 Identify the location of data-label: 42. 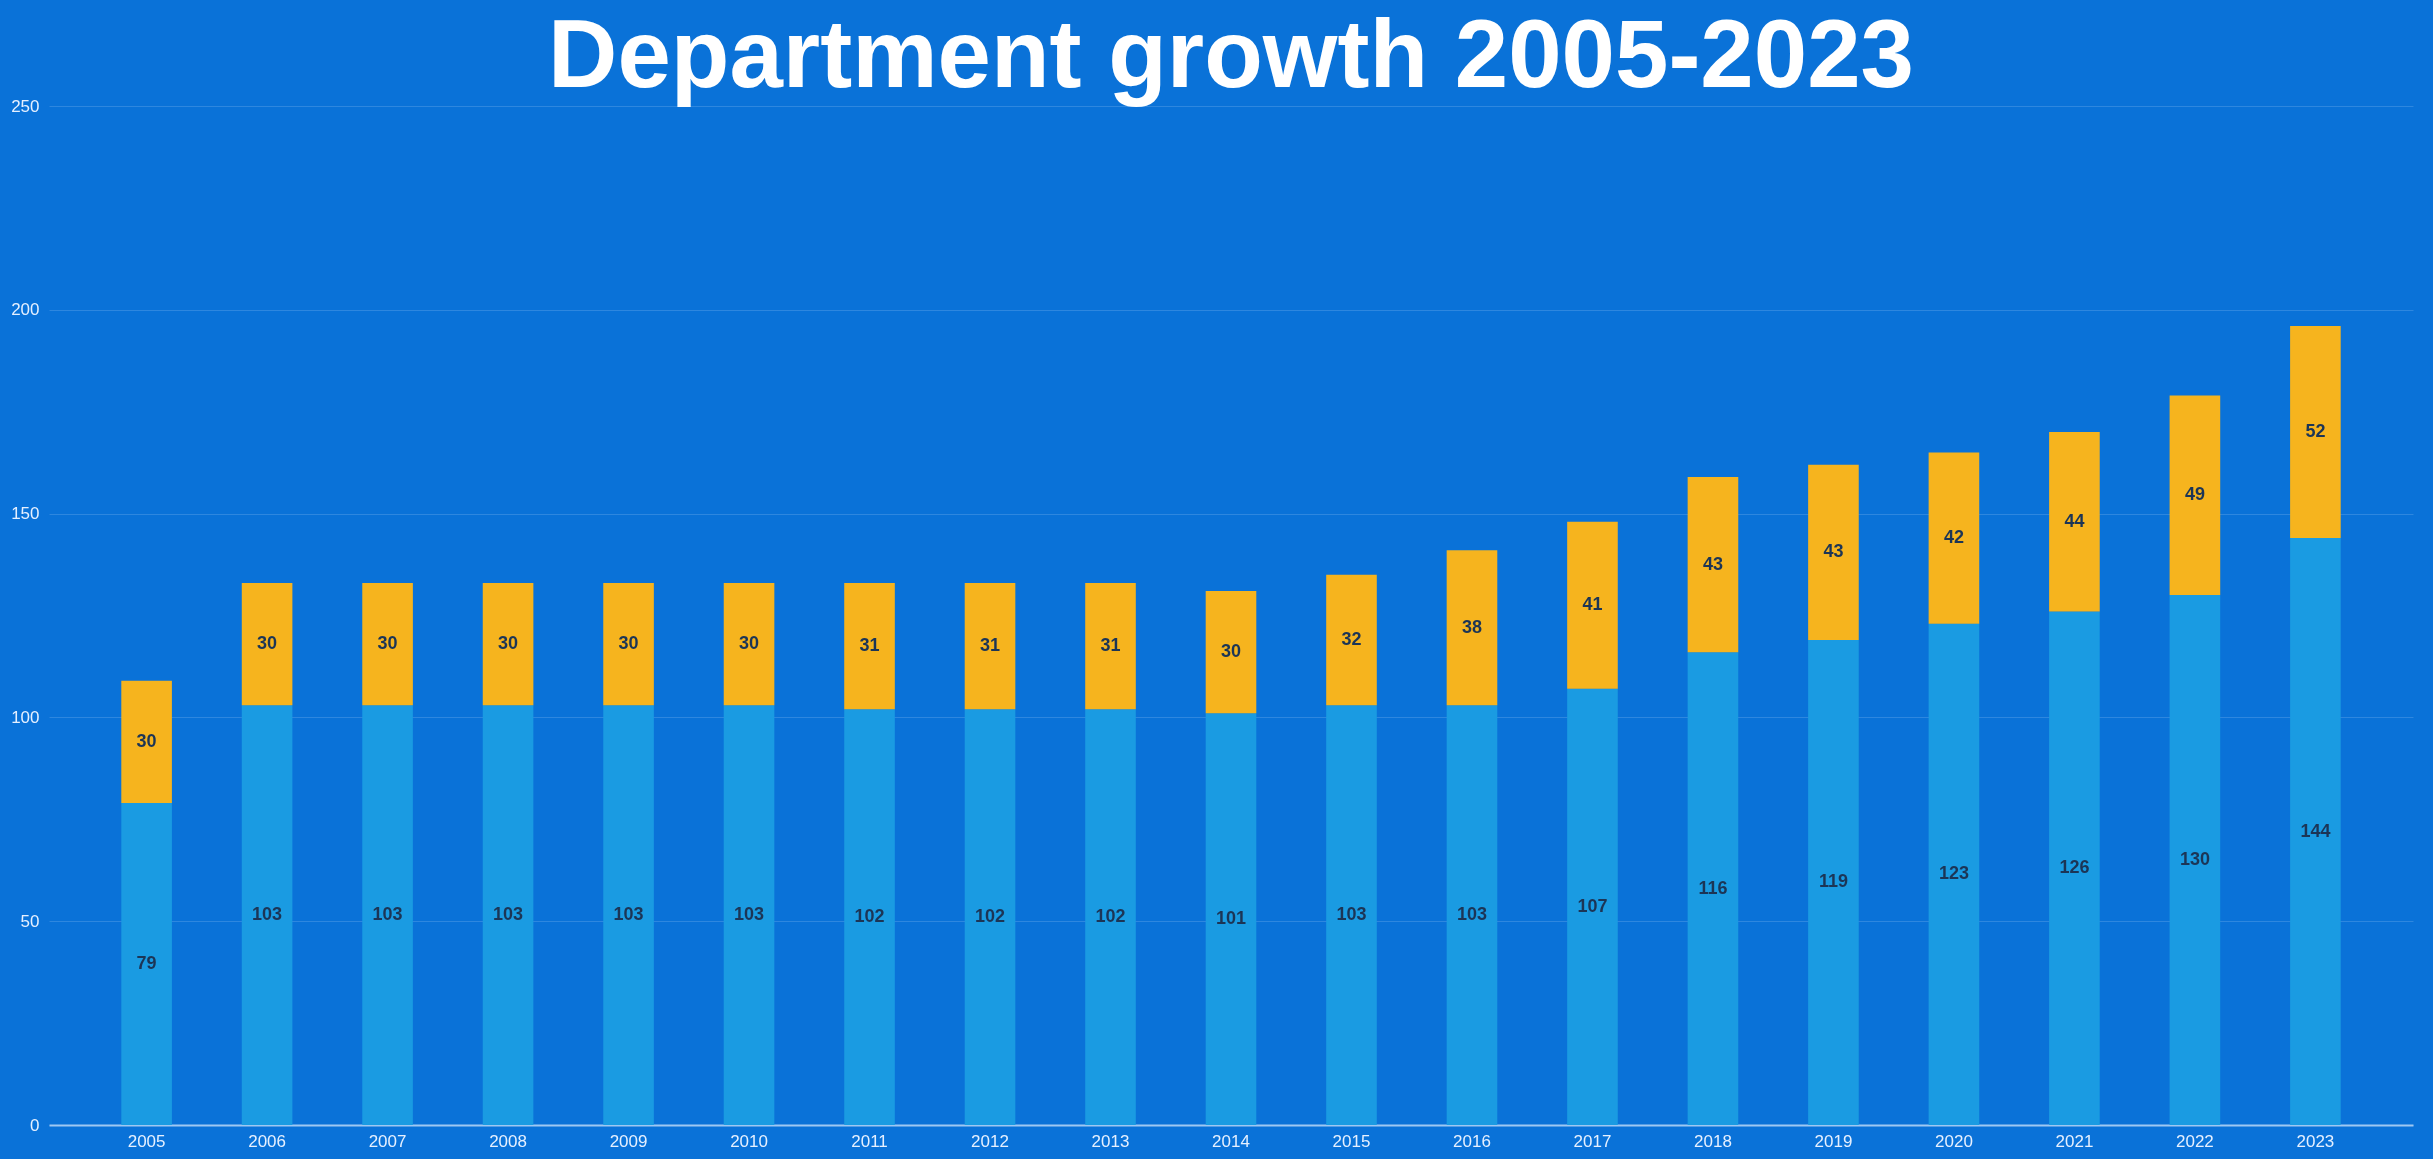
(1953, 537).